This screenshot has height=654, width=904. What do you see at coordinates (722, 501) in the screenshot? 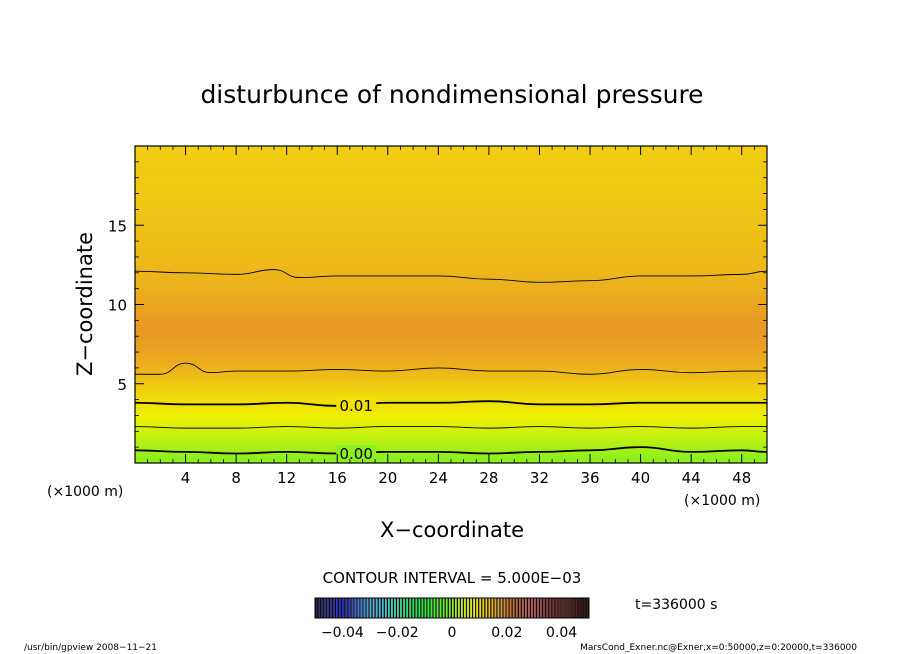
I see `x-unit-label-right: (×1000 m)` at bounding box center [722, 501].